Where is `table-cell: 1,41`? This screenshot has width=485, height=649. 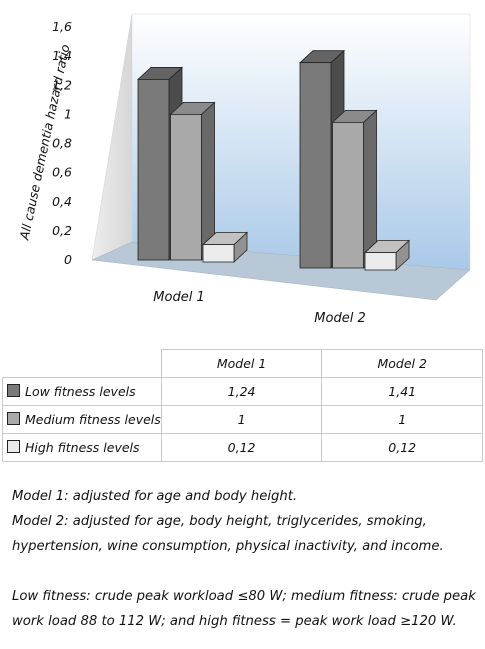 table-cell: 1,41 is located at coordinates (402, 391).